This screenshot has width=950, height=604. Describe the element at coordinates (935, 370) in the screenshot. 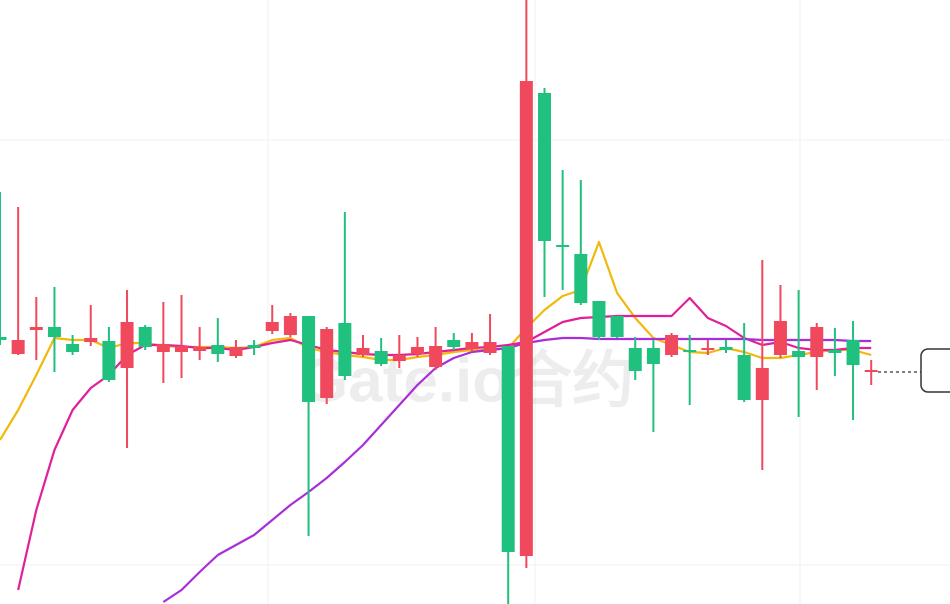

I see `price-label-box` at that location.